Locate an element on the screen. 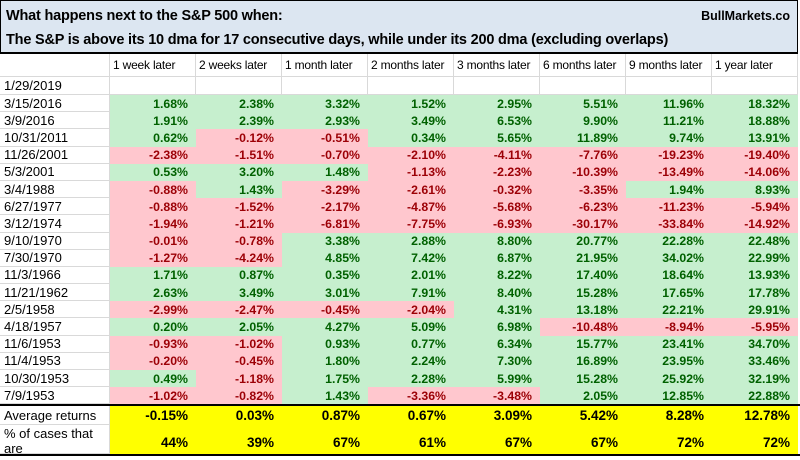 The height and width of the screenshot is (460, 800). value-cell: 22.48% is located at coordinates (755, 241).